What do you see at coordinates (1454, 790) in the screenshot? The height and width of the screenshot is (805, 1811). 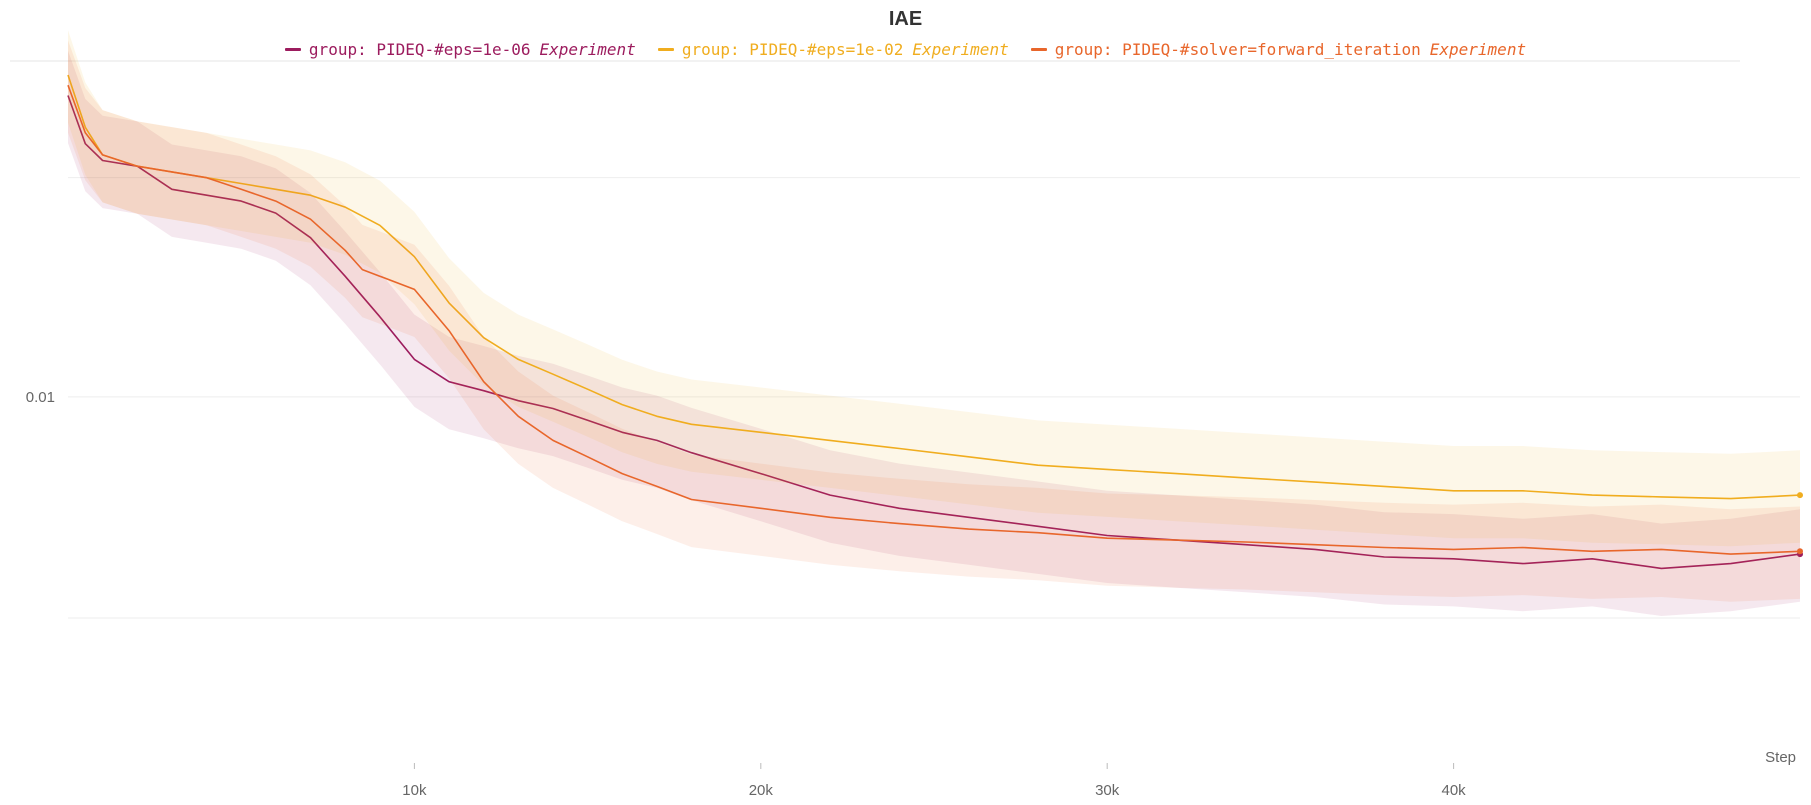 I see `x-tick-label-3: 40k` at bounding box center [1454, 790].